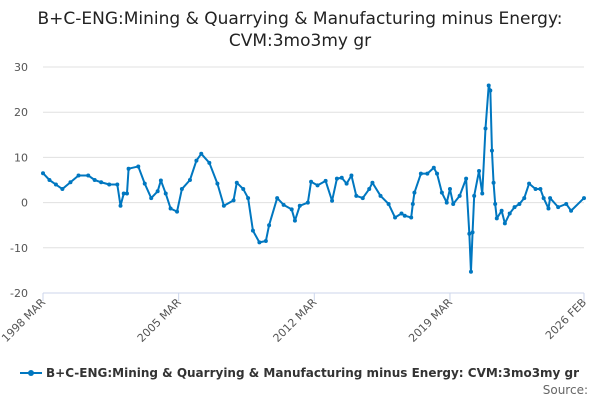 Image resolution: width=600 pixels, height=400 pixels. Describe the element at coordinates (159, 320) in the screenshot. I see `x-tick-label: 2005 MAR` at that location.